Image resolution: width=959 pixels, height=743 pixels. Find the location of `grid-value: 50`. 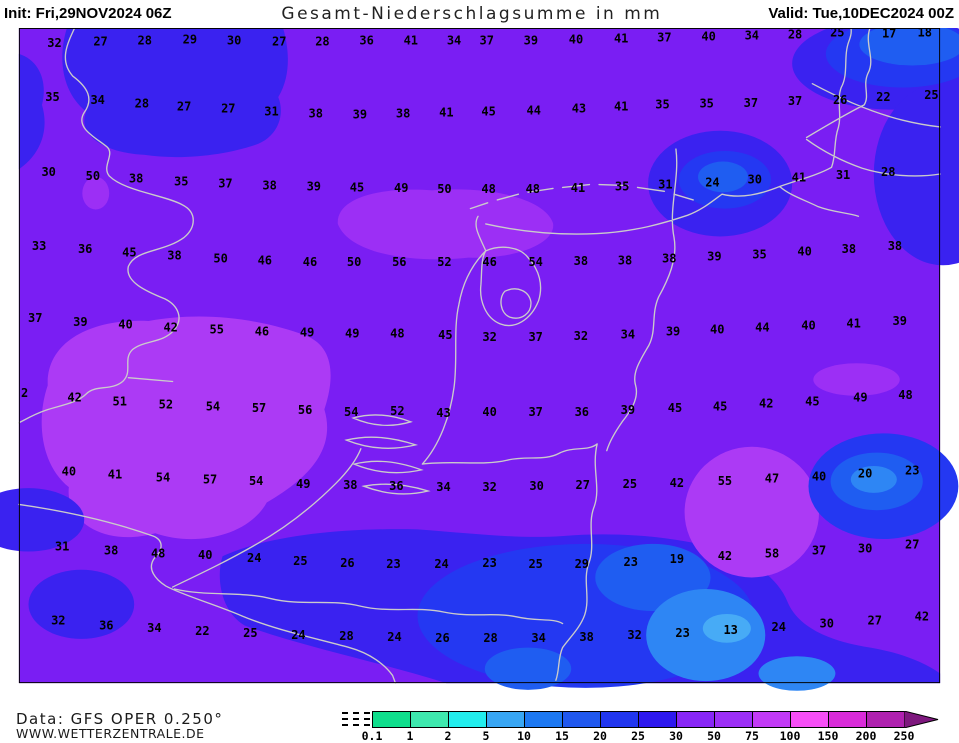

grid-value: 50 is located at coordinates (93, 176).